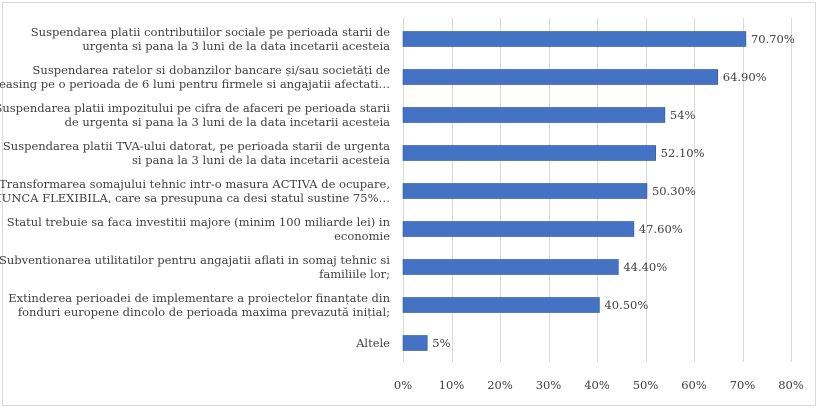 The image size is (820, 410). What do you see at coordinates (597, 385) in the screenshot?
I see `x-tick-label-4: 40%` at bounding box center [597, 385].